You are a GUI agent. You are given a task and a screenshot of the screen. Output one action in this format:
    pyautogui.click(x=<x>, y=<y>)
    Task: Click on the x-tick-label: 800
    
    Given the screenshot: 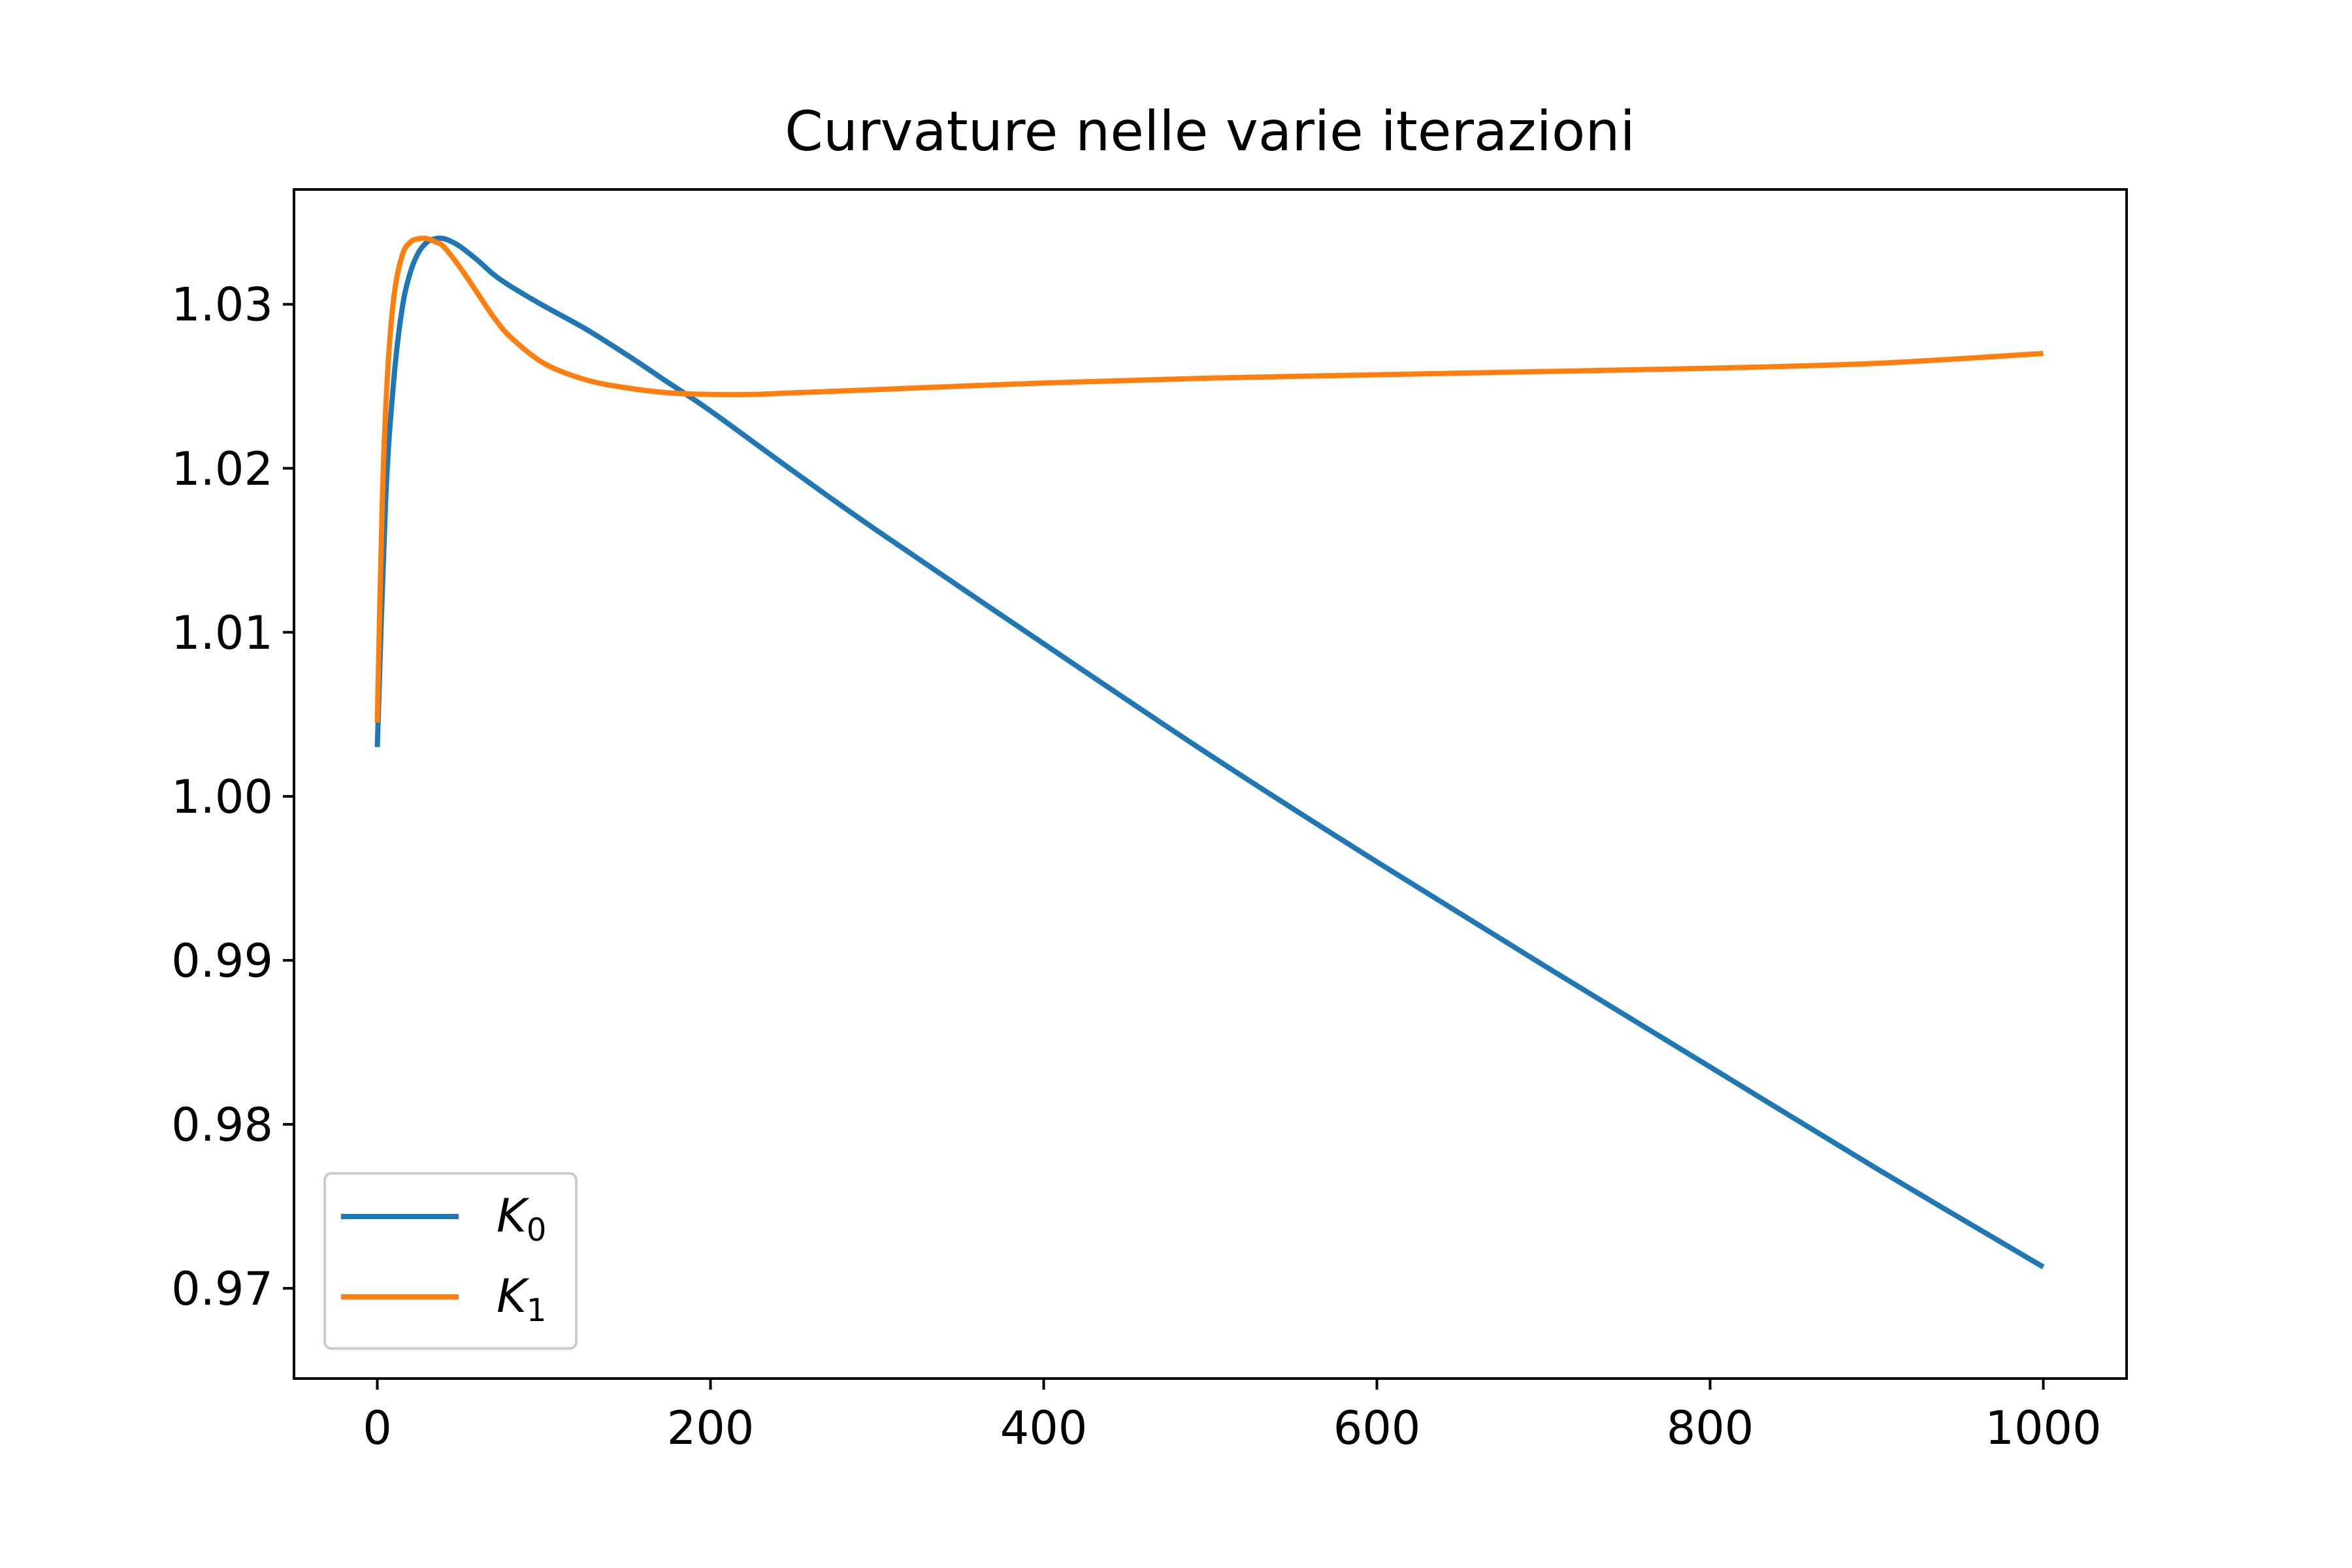 What is the action you would take?
    pyautogui.click(x=1710, y=1428)
    